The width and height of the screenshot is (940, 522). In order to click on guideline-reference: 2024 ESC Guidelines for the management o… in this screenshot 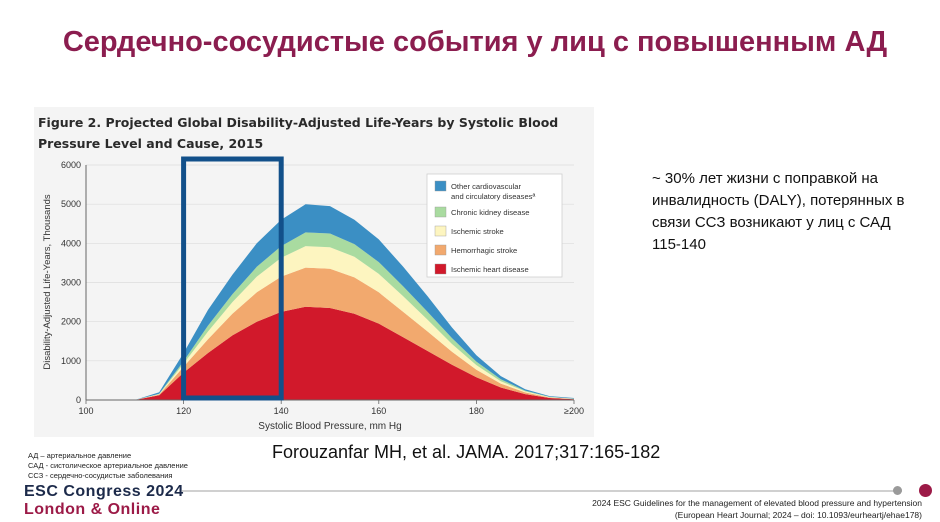, I will do `click(757, 509)`.